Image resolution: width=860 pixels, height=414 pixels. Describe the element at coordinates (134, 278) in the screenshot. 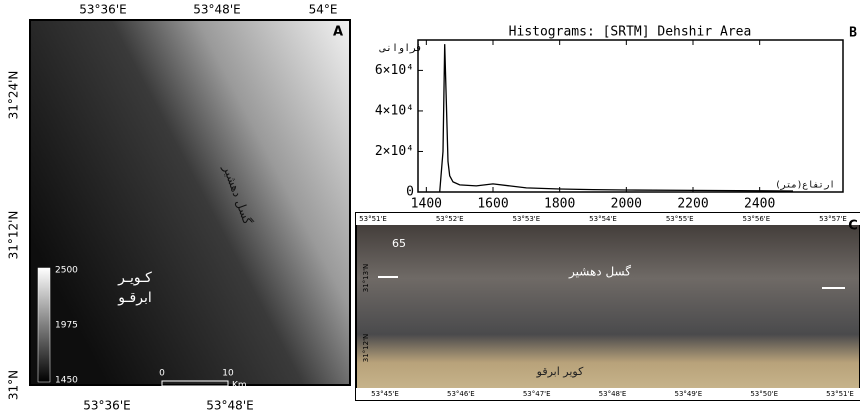

I see `desert-label: کـویـر` at that location.